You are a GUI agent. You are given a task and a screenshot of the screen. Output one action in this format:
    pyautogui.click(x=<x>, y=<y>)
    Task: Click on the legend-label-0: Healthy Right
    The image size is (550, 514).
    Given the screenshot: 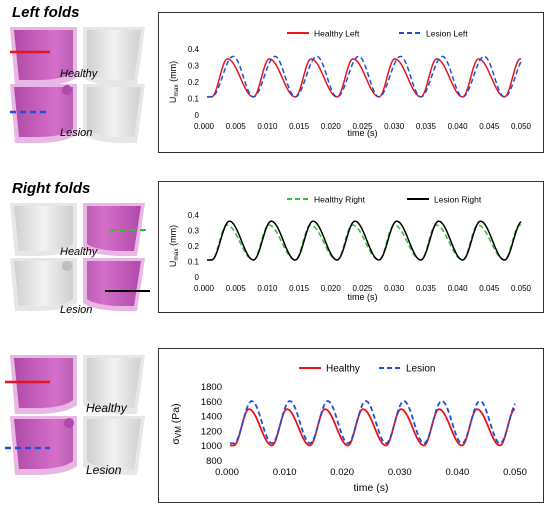 What is the action you would take?
    pyautogui.click(x=340, y=200)
    